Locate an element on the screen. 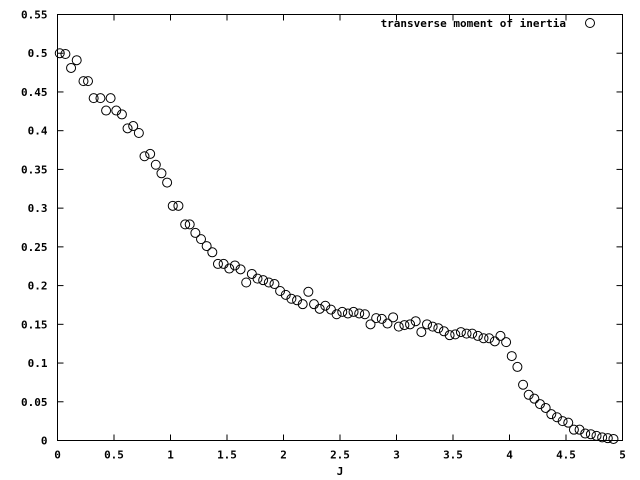 The height and width of the screenshot is (480, 640). x-tick-label: 1.5 is located at coordinates (227, 455).